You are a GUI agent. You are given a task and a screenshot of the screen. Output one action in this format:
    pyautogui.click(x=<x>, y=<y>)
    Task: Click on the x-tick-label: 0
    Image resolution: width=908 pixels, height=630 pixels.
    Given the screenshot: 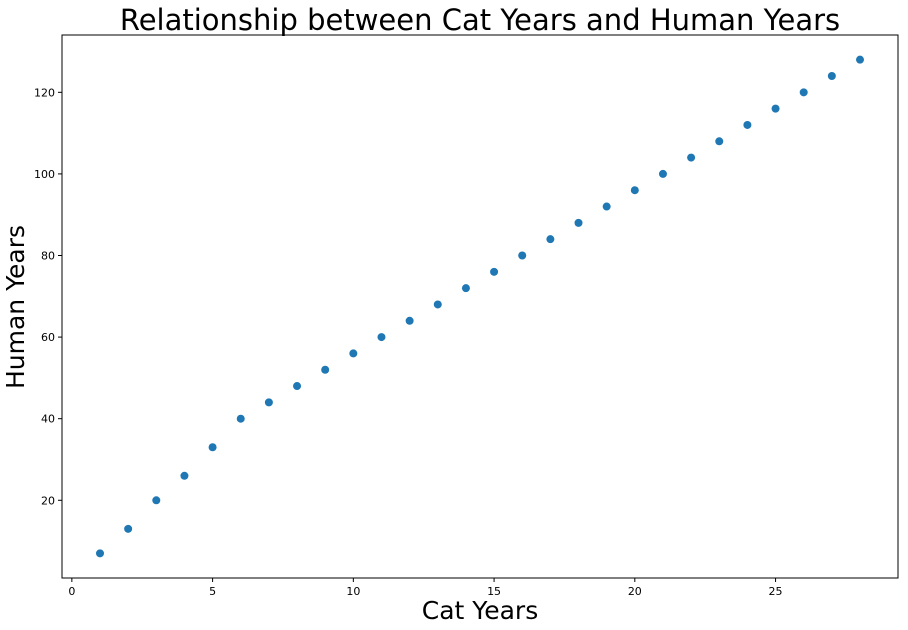 What is the action you would take?
    pyautogui.click(x=71, y=591)
    